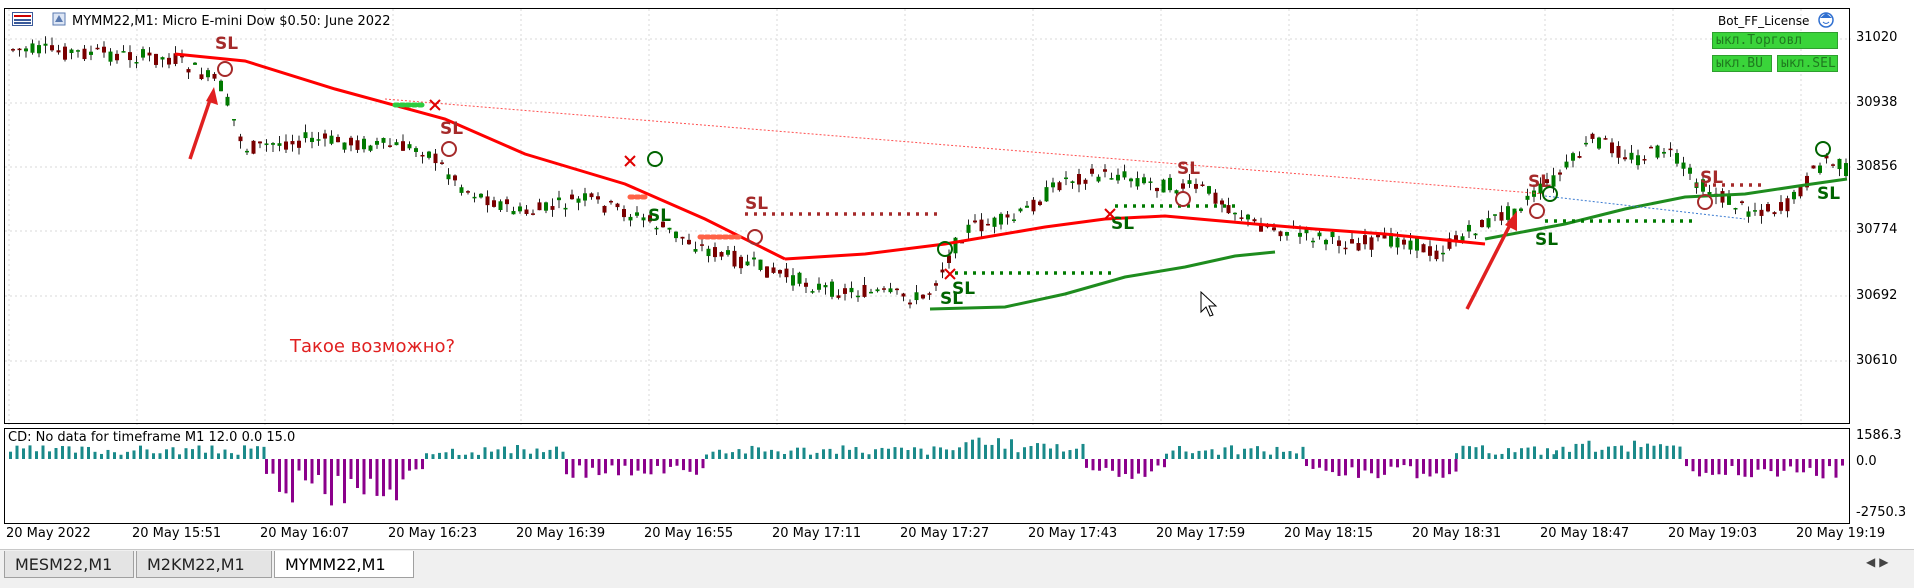  I want to click on ma-red-line, so click(1135, 237).